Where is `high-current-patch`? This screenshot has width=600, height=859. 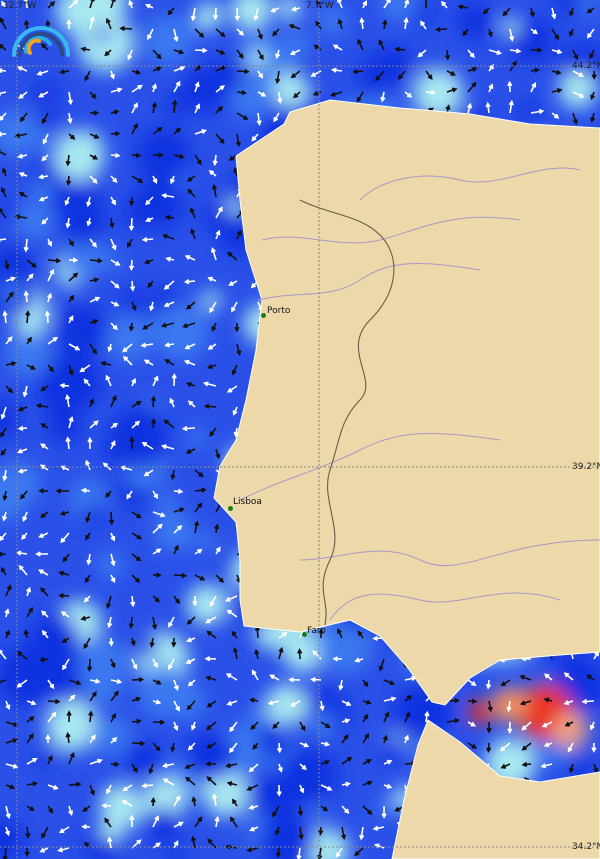 high-current-patch is located at coordinates (570, 730).